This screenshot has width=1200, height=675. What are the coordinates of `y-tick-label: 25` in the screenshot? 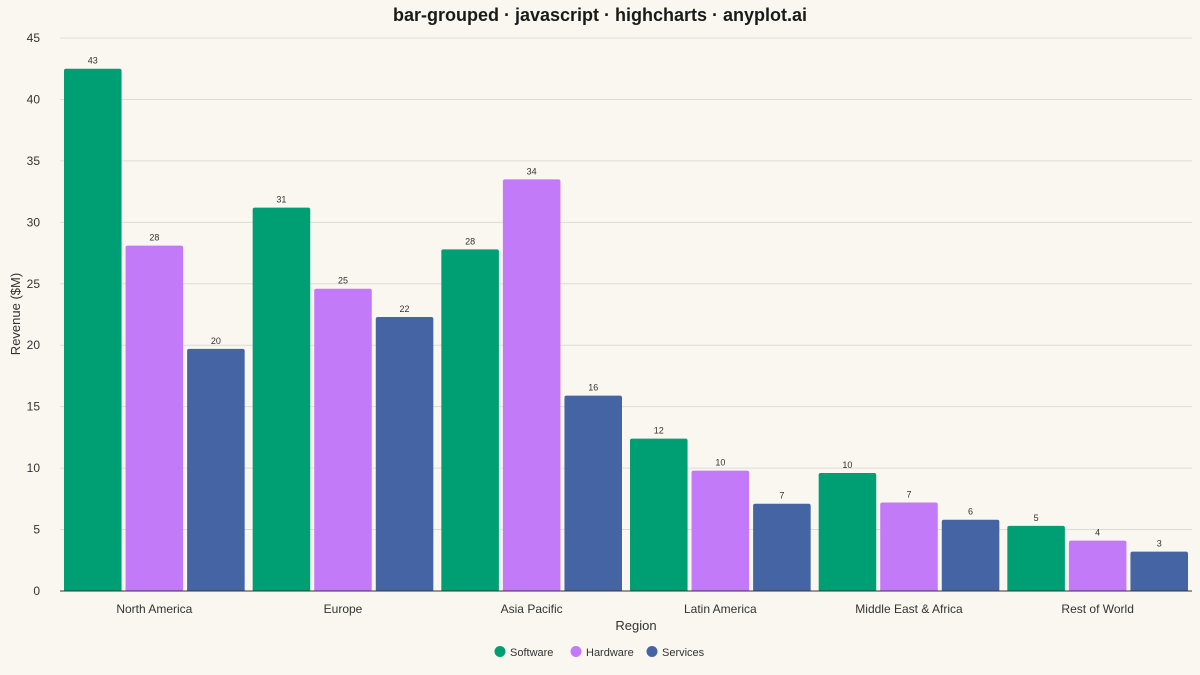 It's located at (34, 284).